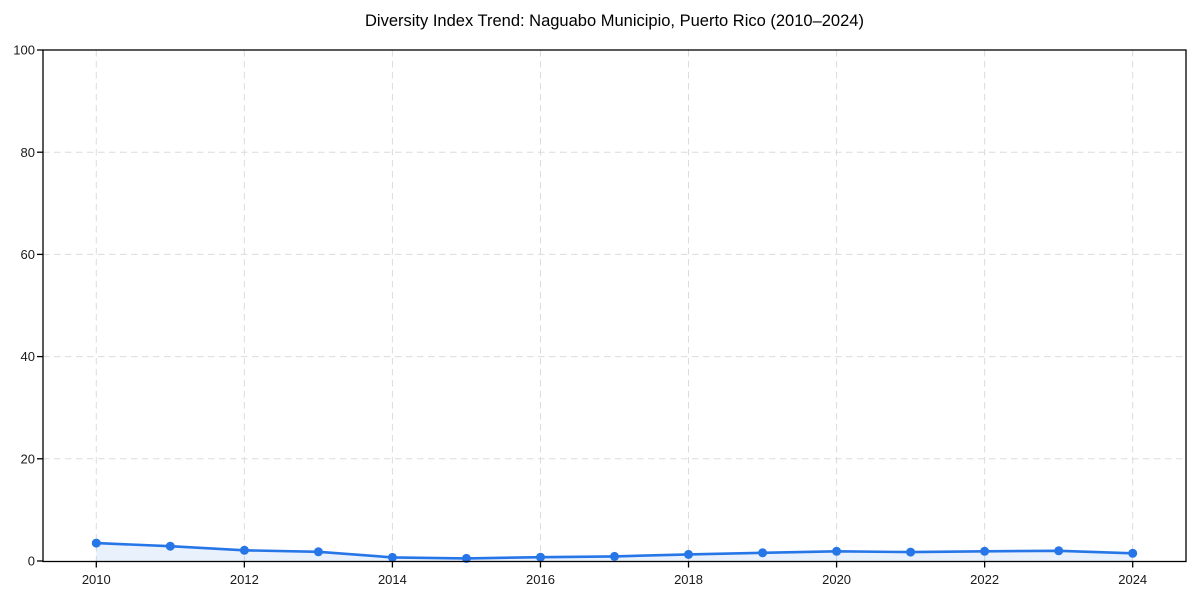  What do you see at coordinates (1132, 579) in the screenshot?
I see `x-tick-label: 2024` at bounding box center [1132, 579].